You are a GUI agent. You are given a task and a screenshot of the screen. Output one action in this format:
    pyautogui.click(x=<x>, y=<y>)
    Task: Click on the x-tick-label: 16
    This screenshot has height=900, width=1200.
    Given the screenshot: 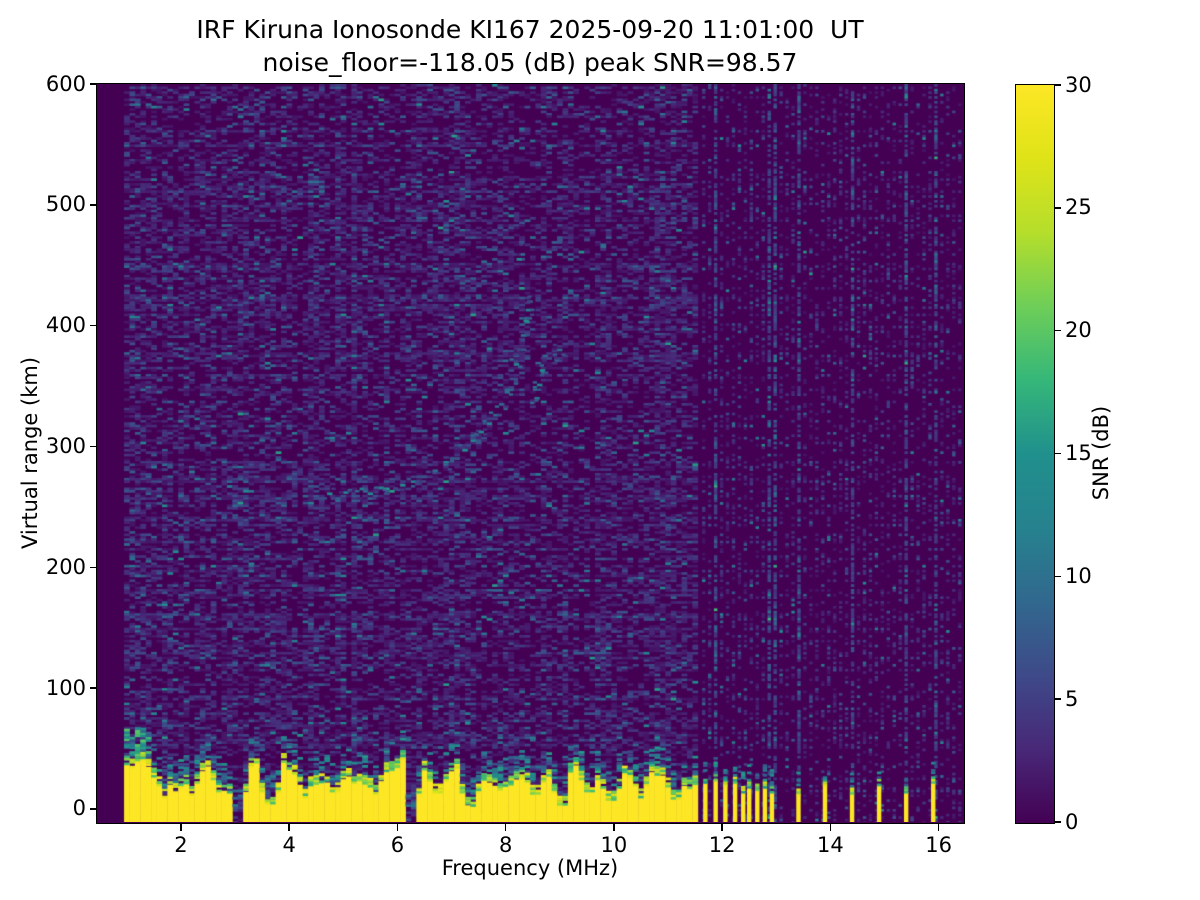 What is the action you would take?
    pyautogui.click(x=938, y=845)
    